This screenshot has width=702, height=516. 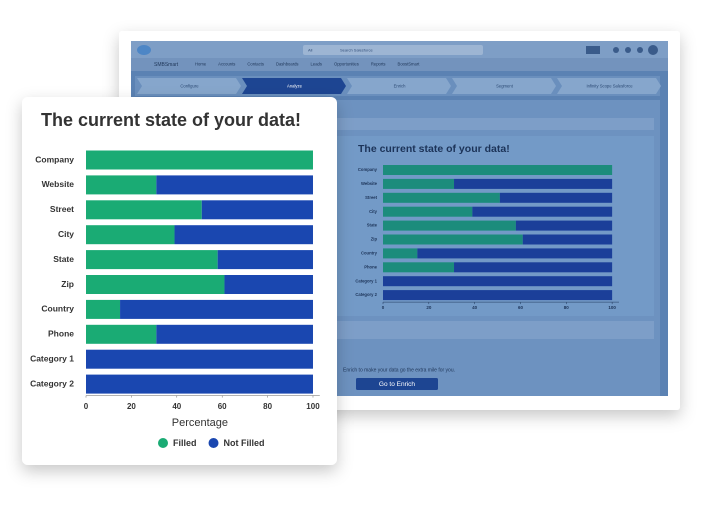 What do you see at coordinates (310, 50) in the screenshot?
I see `search-scope: All` at bounding box center [310, 50].